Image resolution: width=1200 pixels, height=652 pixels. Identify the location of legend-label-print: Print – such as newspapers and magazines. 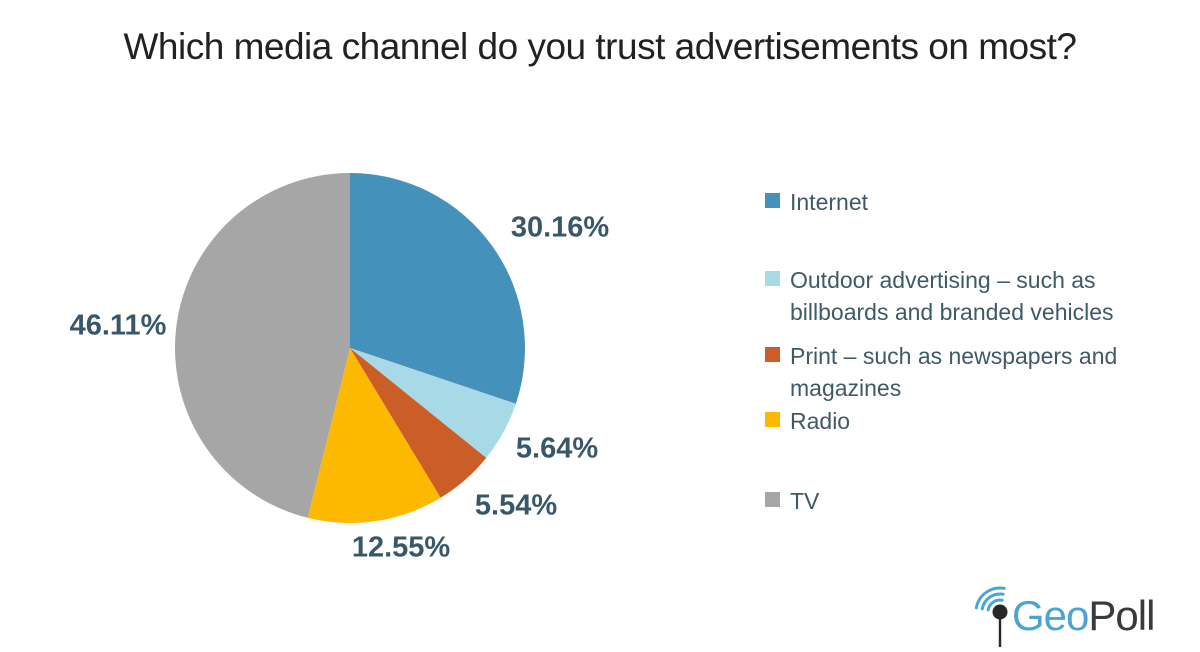
(954, 372).